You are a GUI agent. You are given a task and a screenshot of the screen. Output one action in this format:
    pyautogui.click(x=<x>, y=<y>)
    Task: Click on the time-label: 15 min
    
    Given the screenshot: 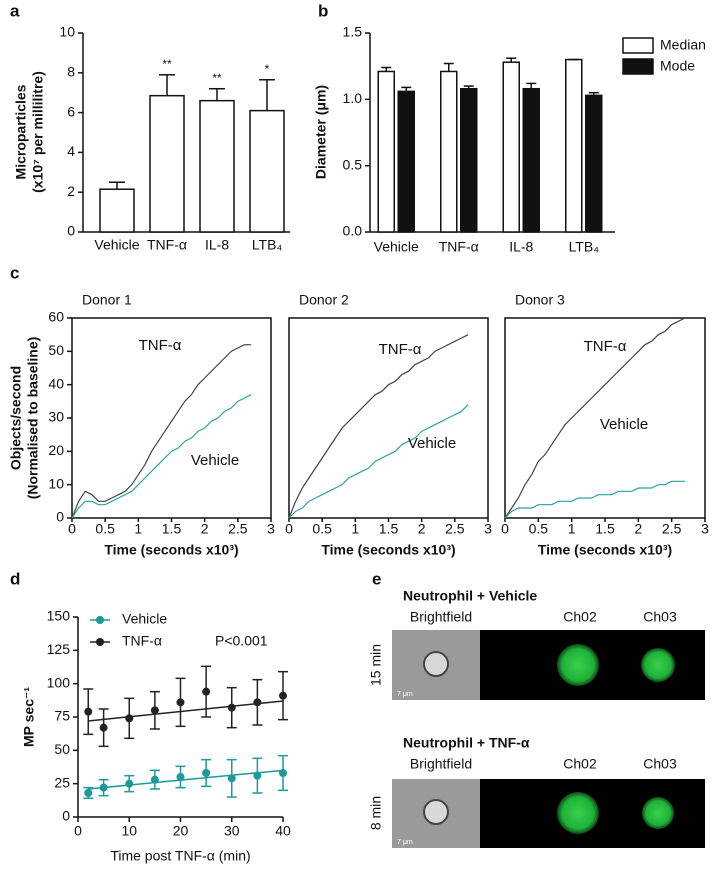 What is the action you would take?
    pyautogui.click(x=376, y=665)
    